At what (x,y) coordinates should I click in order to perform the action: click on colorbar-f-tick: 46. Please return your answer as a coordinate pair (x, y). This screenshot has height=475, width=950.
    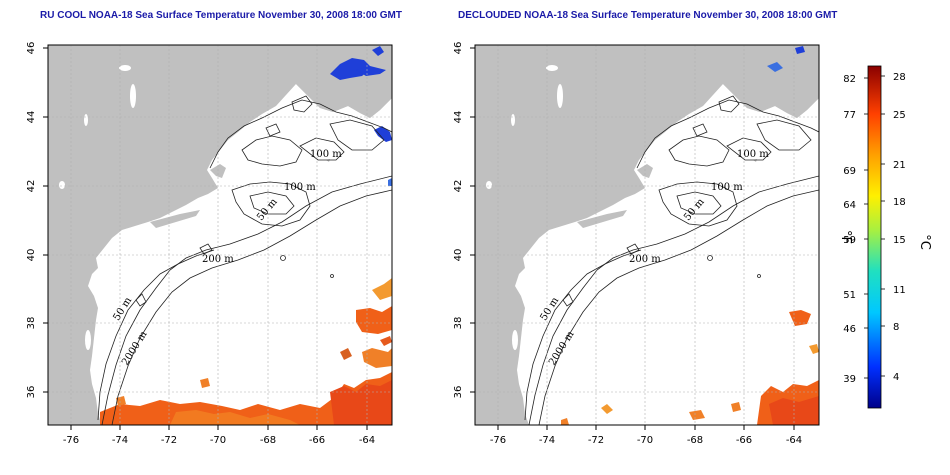
    Looking at the image, I should click on (849, 329).